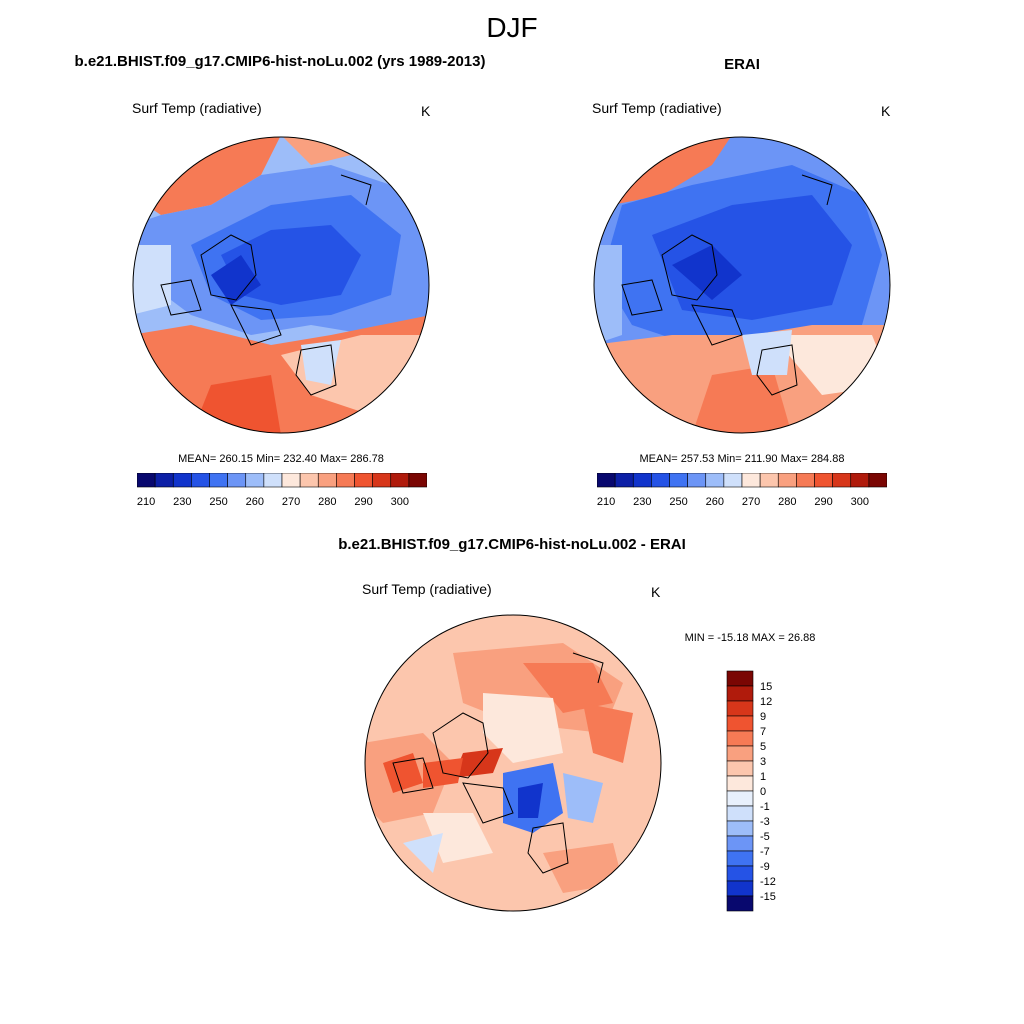  Describe the element at coordinates (768, 897) in the screenshot. I see `colorbar-tick-label: -15` at that location.